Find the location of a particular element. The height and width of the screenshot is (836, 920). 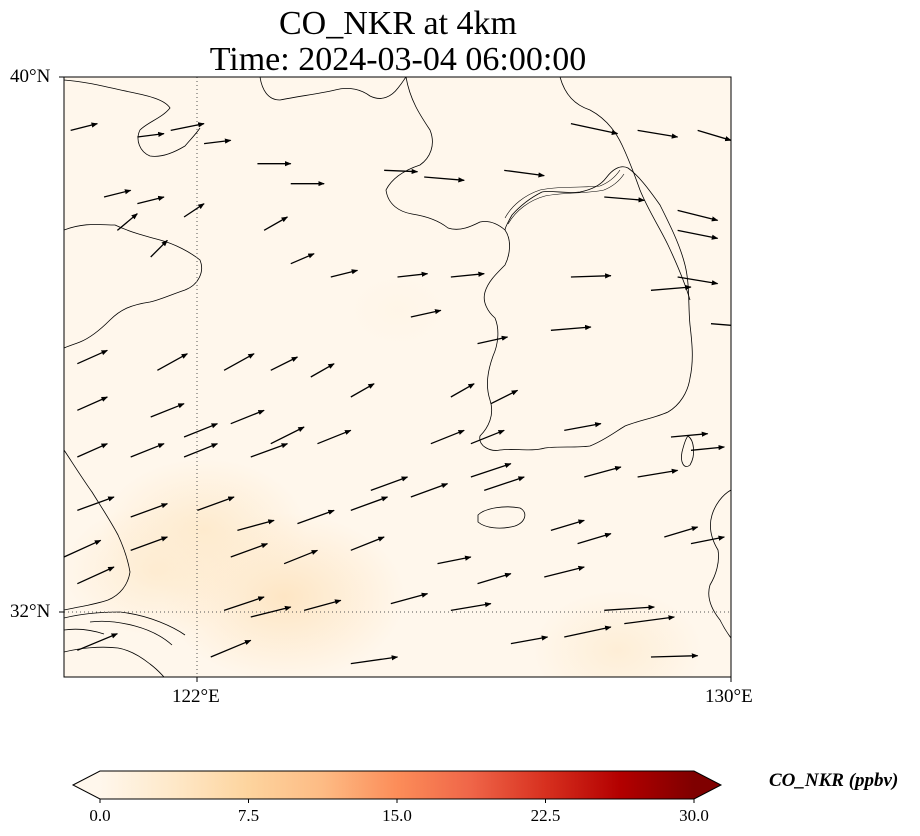

kyushu-coast is located at coordinates (719, 564).